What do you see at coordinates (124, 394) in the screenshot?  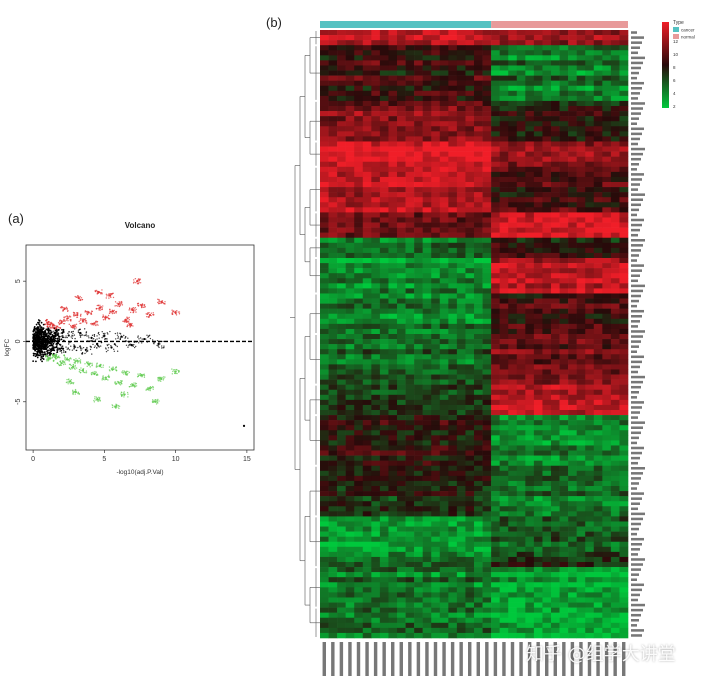 I see `volcano-point` at bounding box center [124, 394].